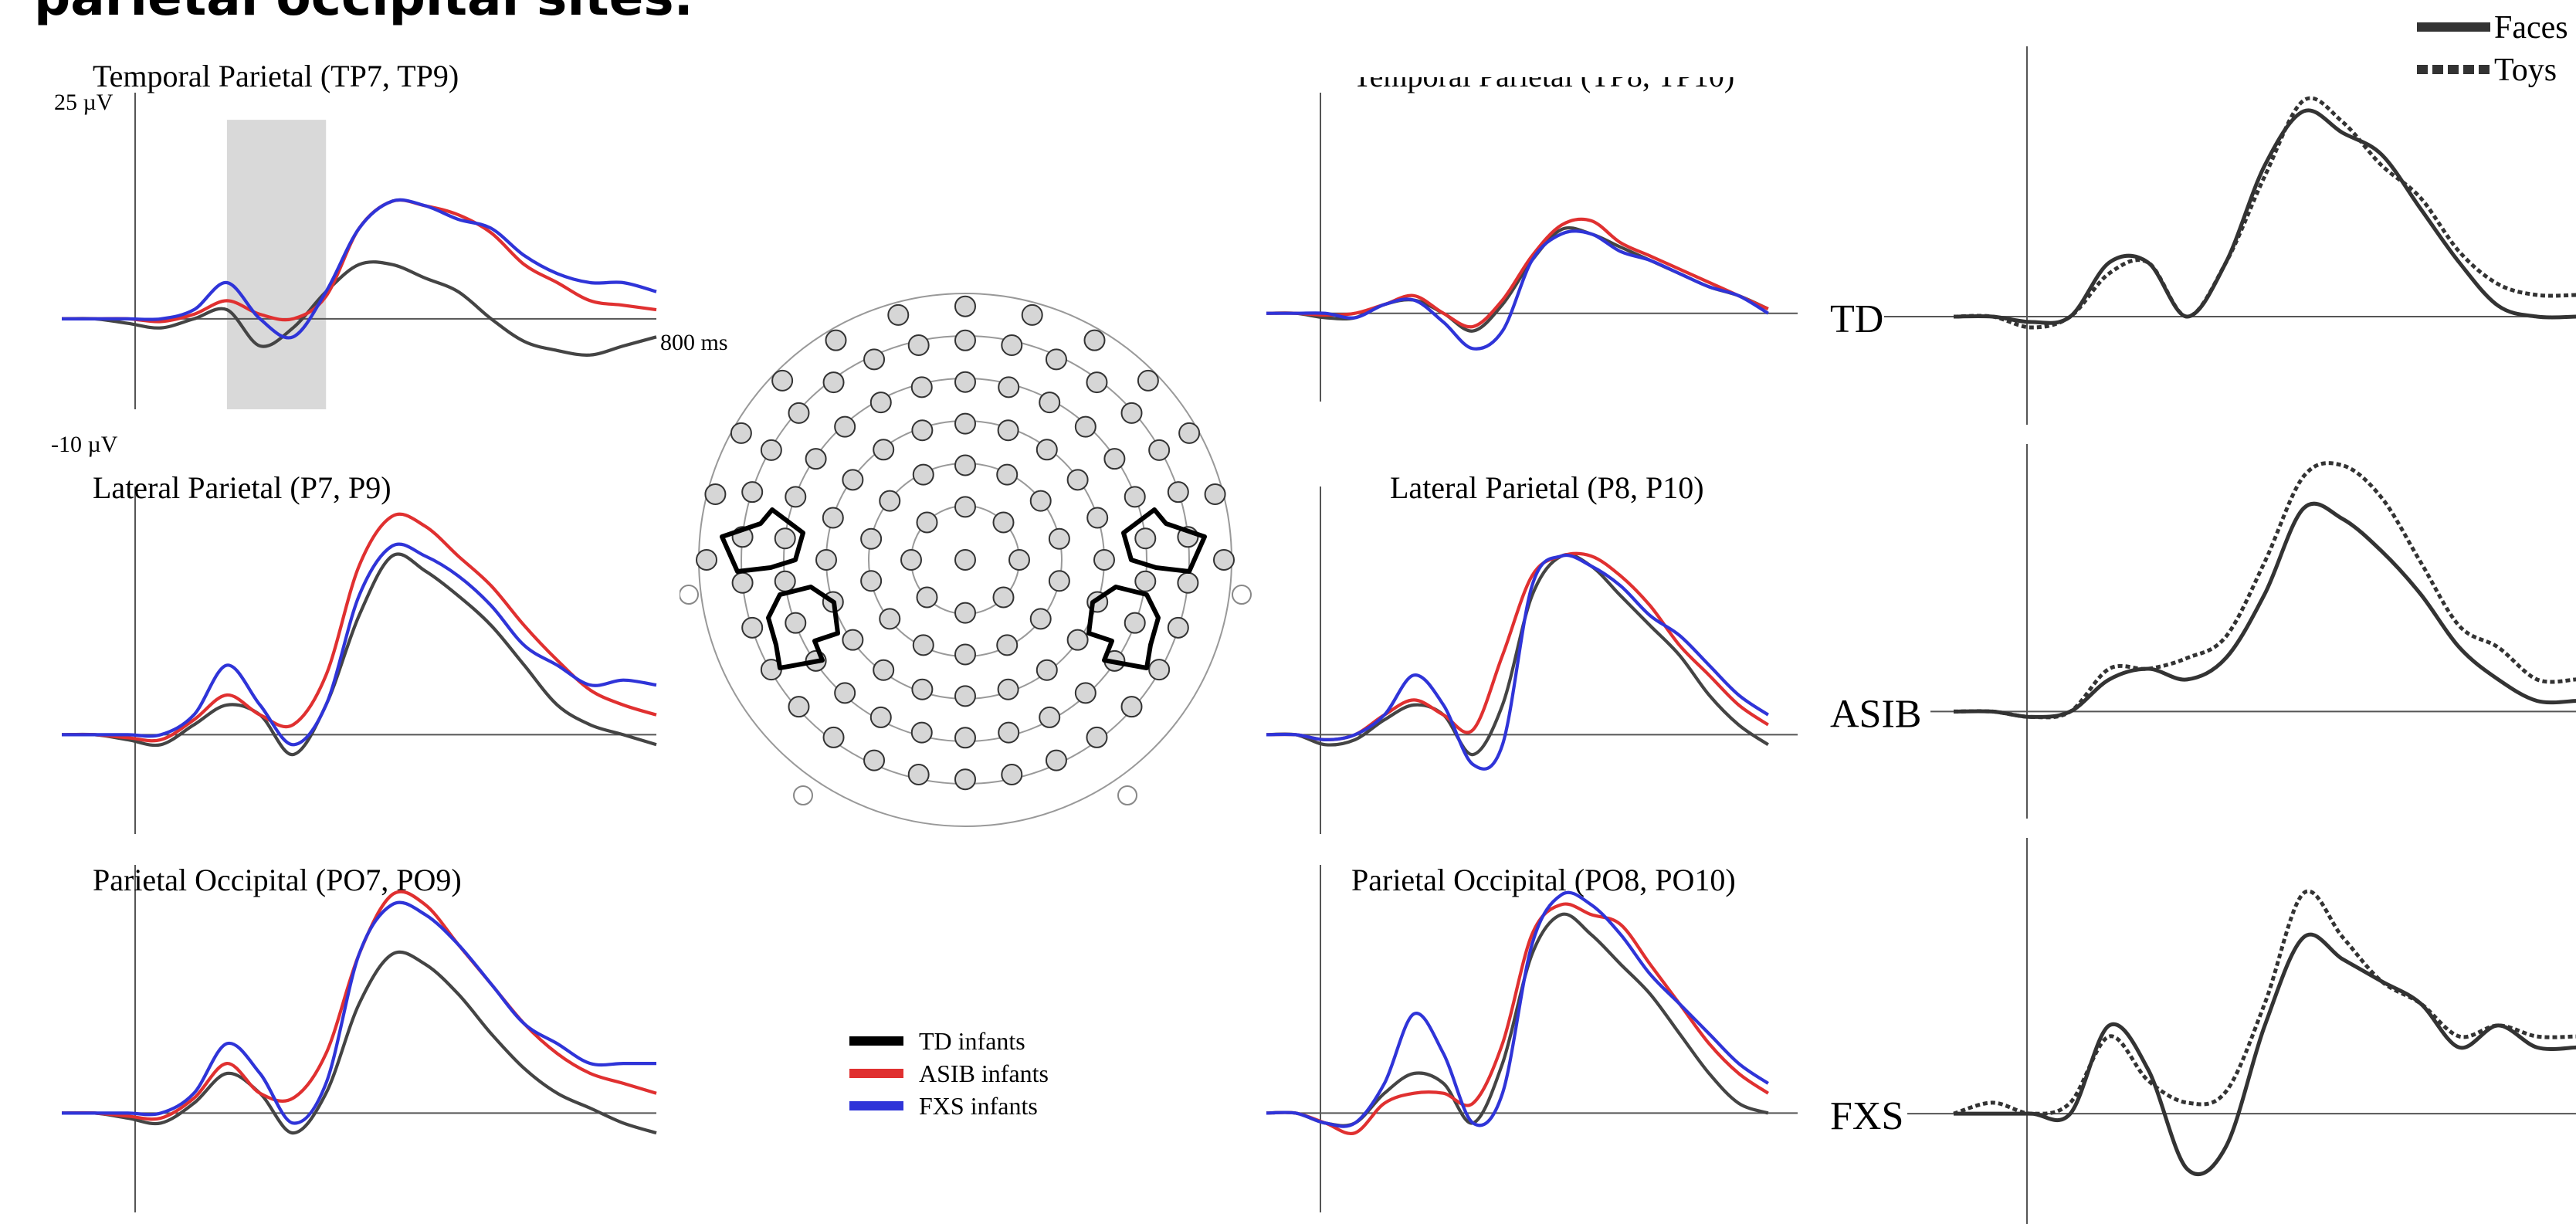 This screenshot has height=1224, width=2576. What do you see at coordinates (1547, 488) in the screenshot?
I see `panel-title: Lateral Parietal (P8, P10)` at bounding box center [1547, 488].